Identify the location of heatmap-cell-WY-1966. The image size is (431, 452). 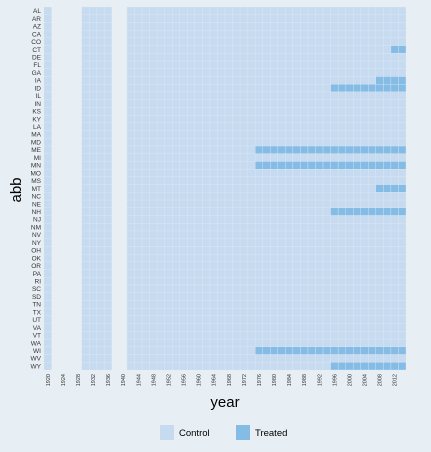
(221, 366).